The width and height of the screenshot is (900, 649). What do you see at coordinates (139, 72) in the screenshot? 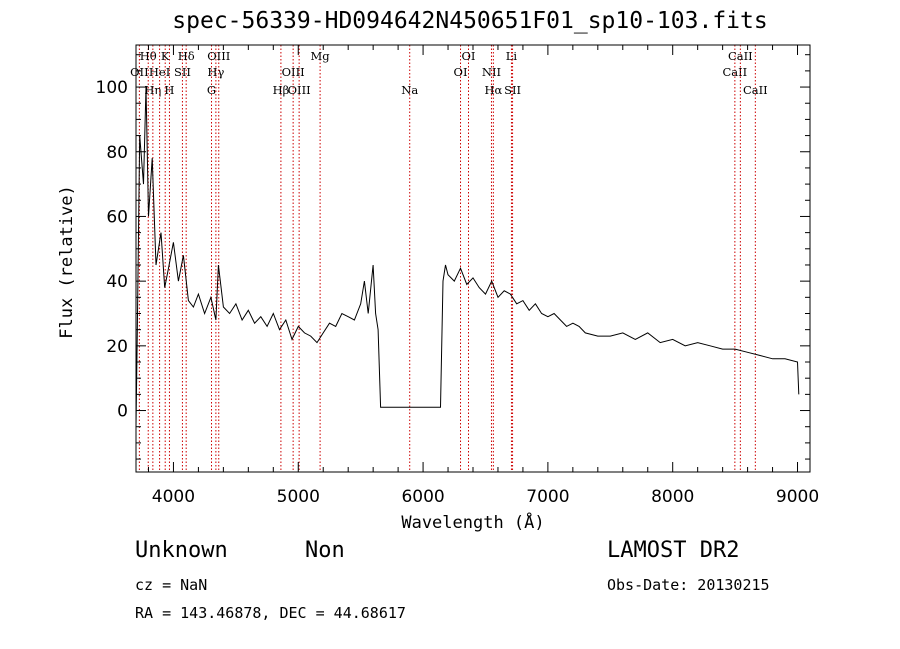
I see `marker-label-0: OII` at bounding box center [139, 72].